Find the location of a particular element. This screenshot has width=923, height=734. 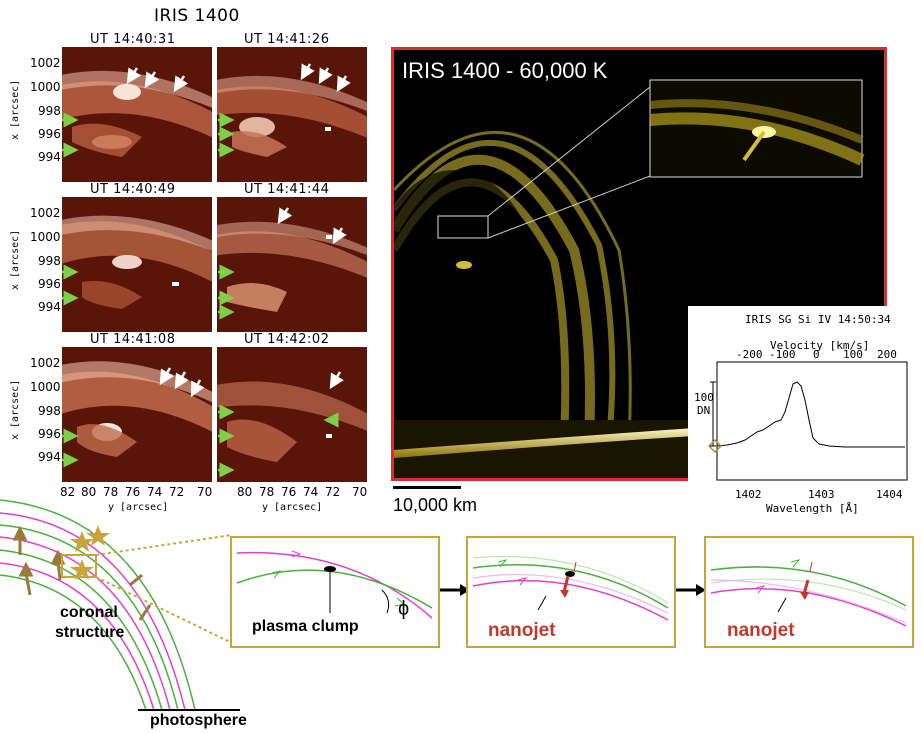

coronal-label-line2: structure is located at coordinates (90, 632).